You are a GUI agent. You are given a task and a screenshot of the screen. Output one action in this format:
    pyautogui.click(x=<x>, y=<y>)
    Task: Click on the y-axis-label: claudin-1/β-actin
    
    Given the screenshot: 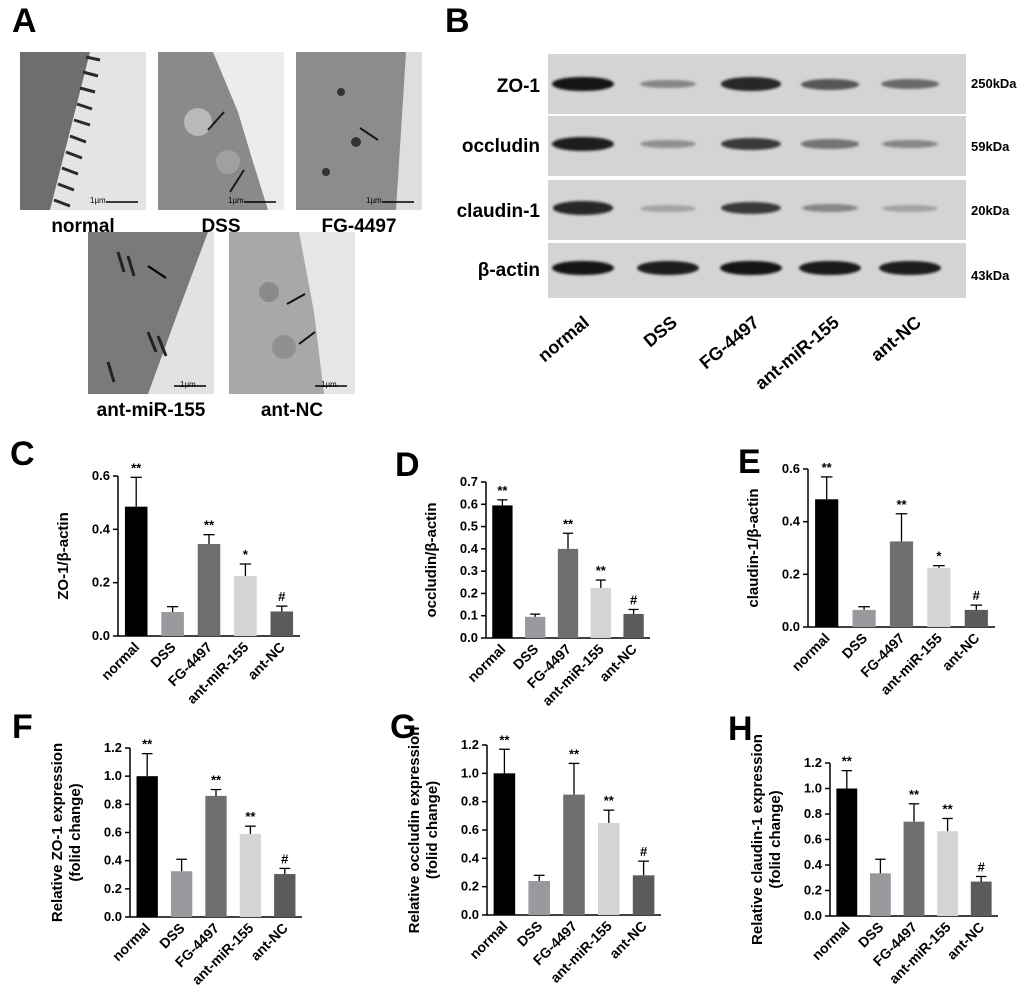 What is the action you would take?
    pyautogui.click(x=753, y=547)
    